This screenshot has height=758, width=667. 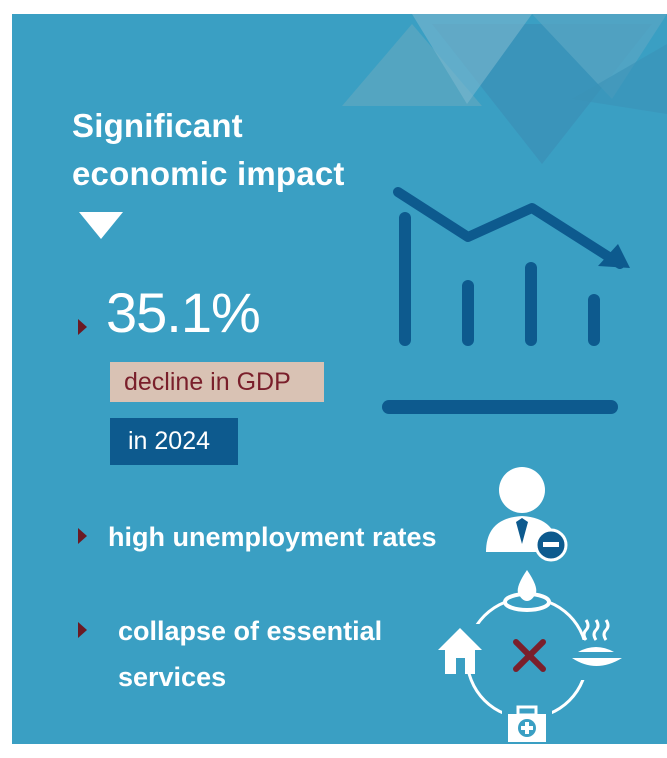 What do you see at coordinates (208, 173) in the screenshot?
I see `title-line-2: economic impact` at bounding box center [208, 173].